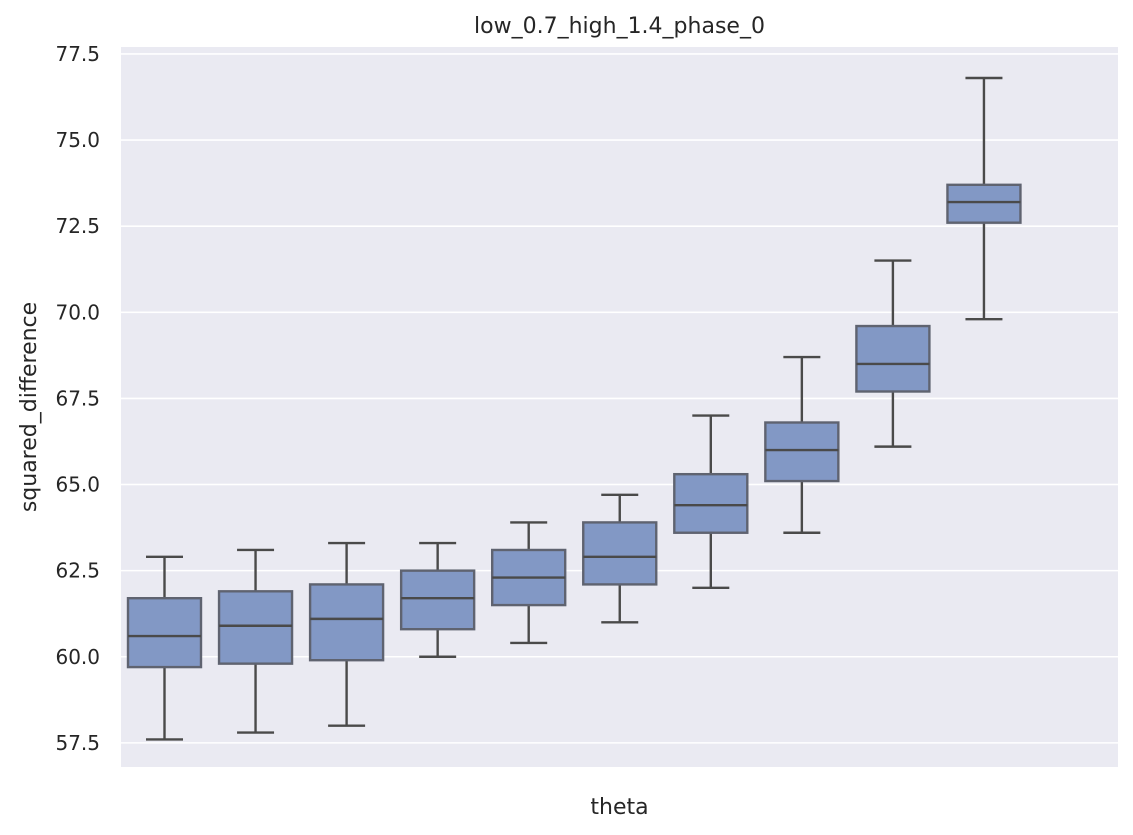  Describe the element at coordinates (619, 26) in the screenshot. I see `chart-title: low_0.7_high_1.4_phase_0` at that location.